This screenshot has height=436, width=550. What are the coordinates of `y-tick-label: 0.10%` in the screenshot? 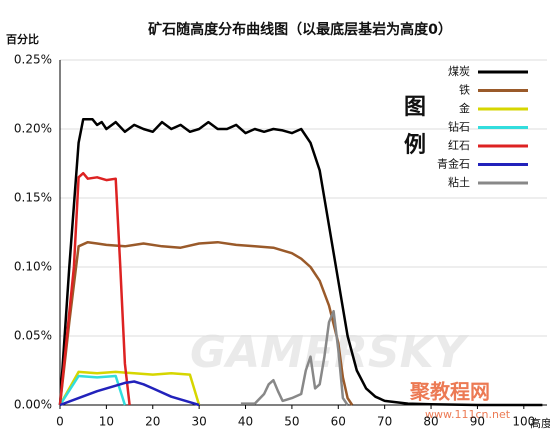 It's located at (33, 267).